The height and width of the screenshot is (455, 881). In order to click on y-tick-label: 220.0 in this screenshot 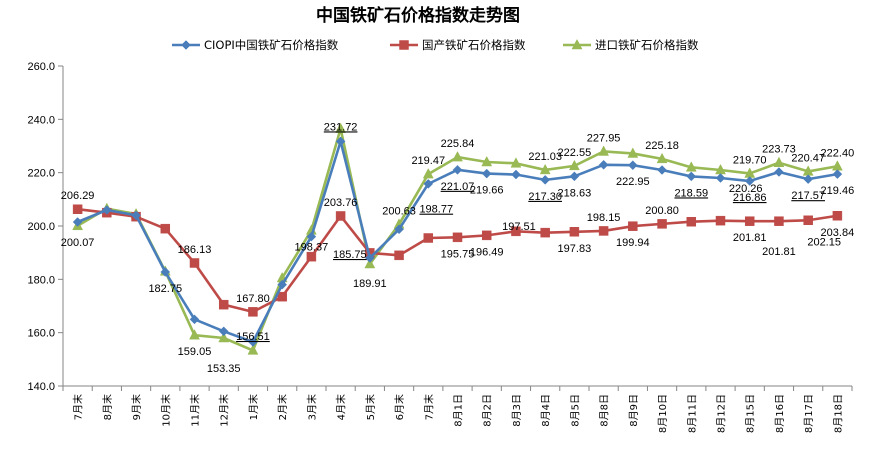, I will do `click(41, 174)`.